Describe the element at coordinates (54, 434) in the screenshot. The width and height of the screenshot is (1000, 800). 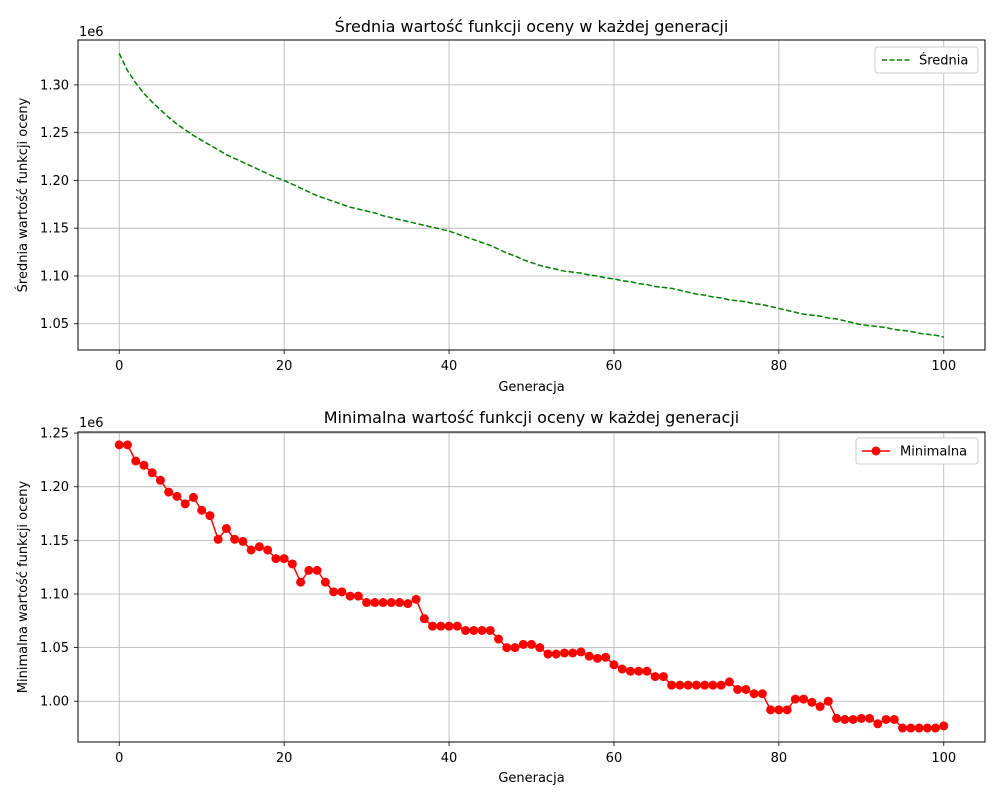
I see `y-tick-label: 1.25` at that location.